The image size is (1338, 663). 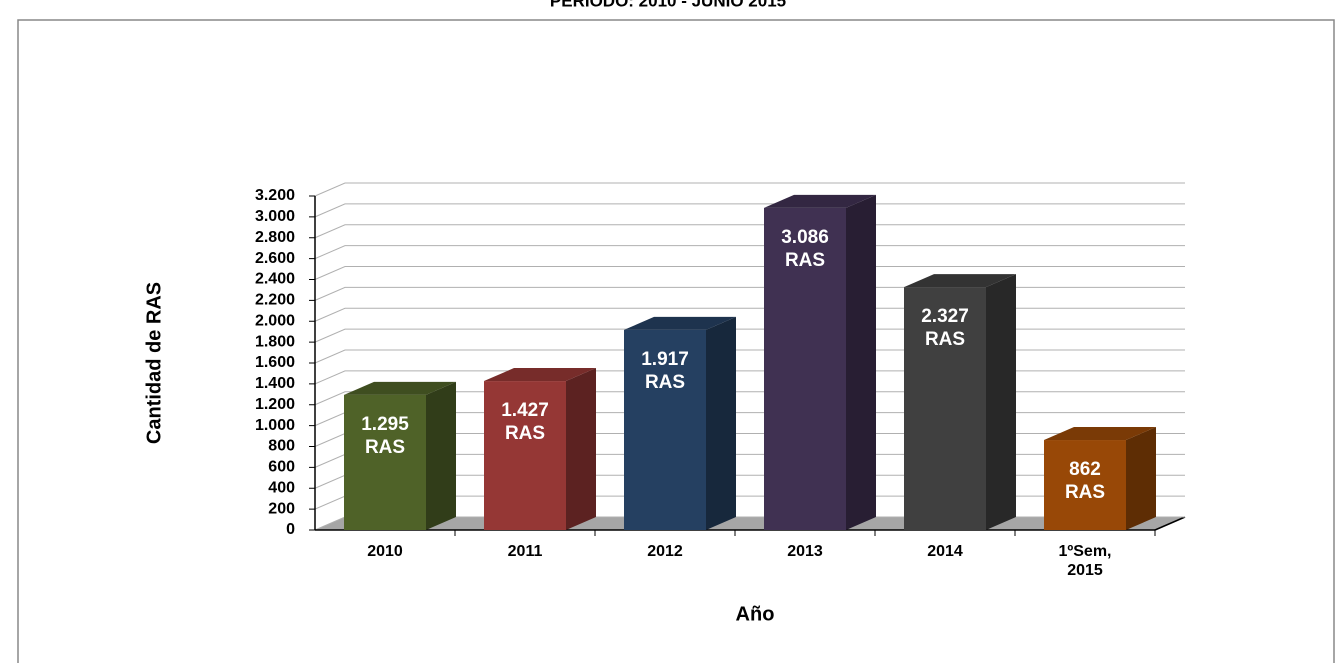 What do you see at coordinates (275, 341) in the screenshot?
I see `y-tick-label: 1.800` at bounding box center [275, 341].